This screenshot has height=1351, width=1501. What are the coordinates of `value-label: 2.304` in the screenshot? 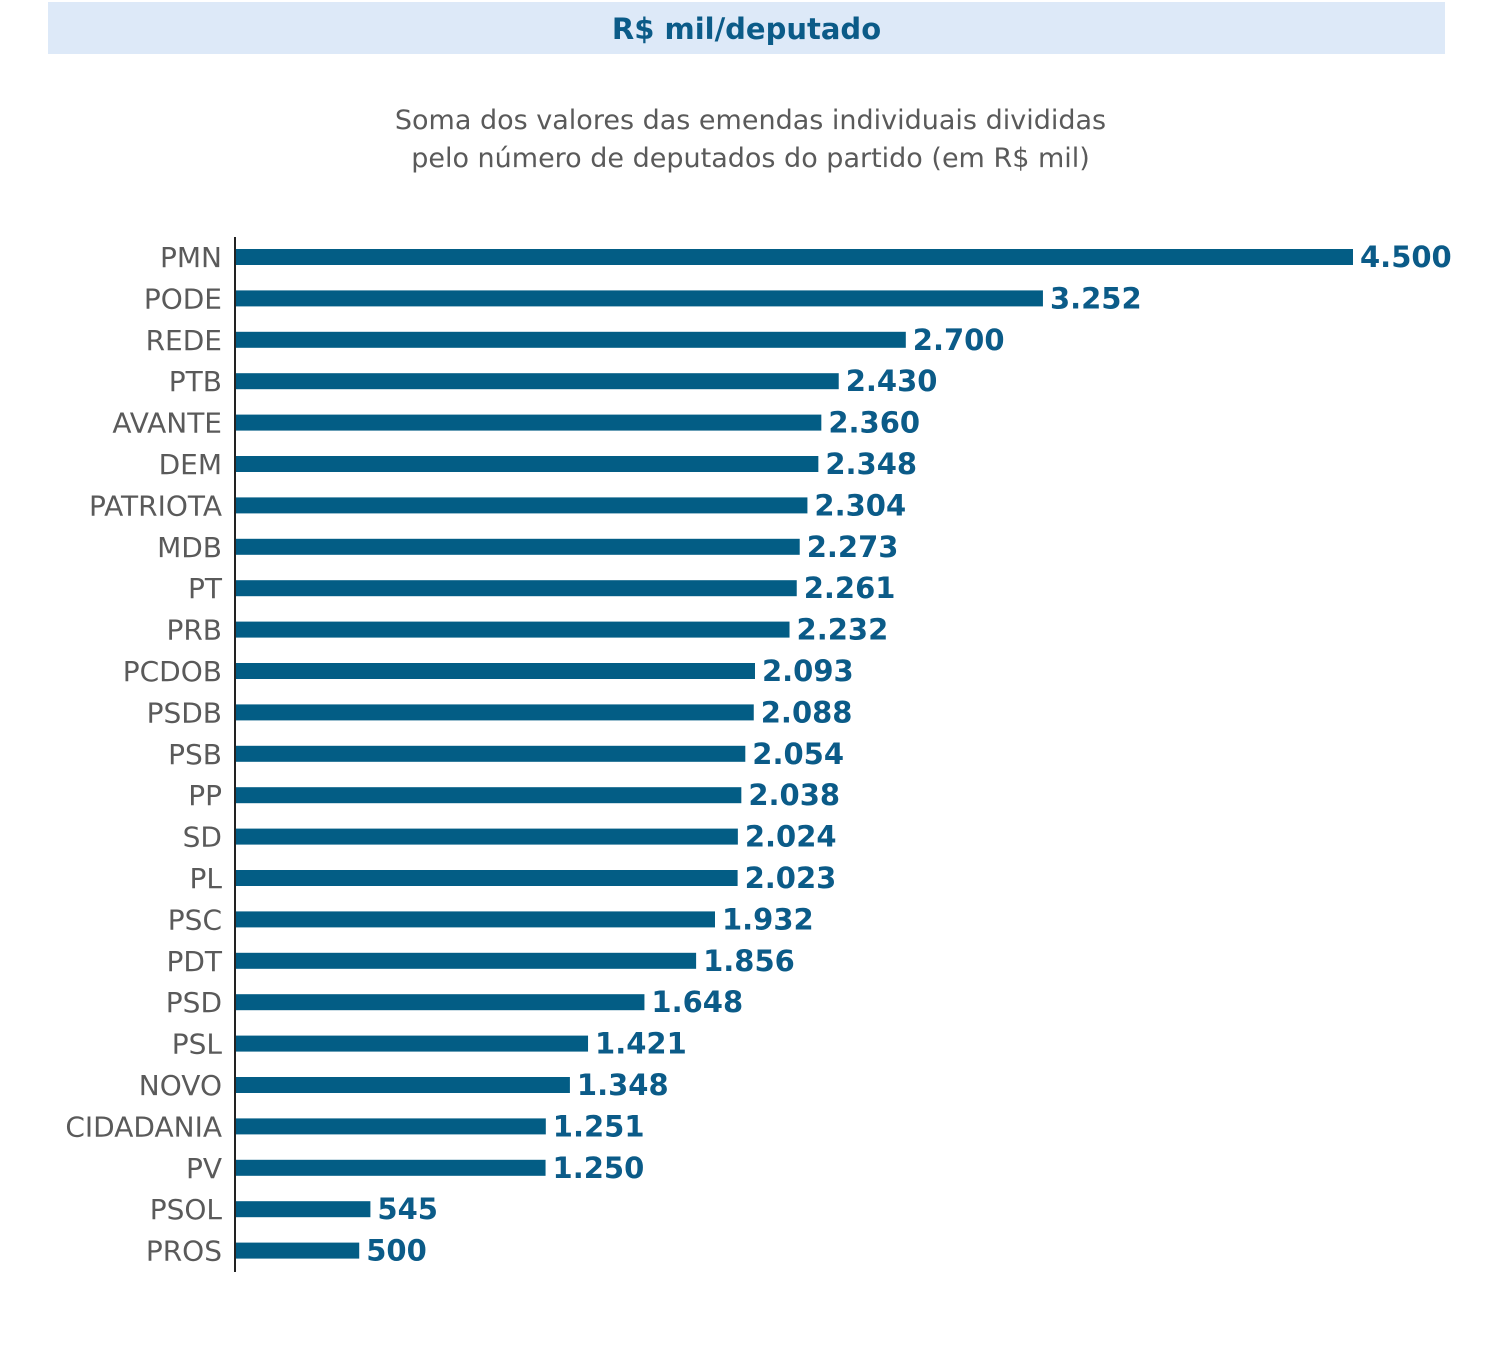 It's located at (860, 505).